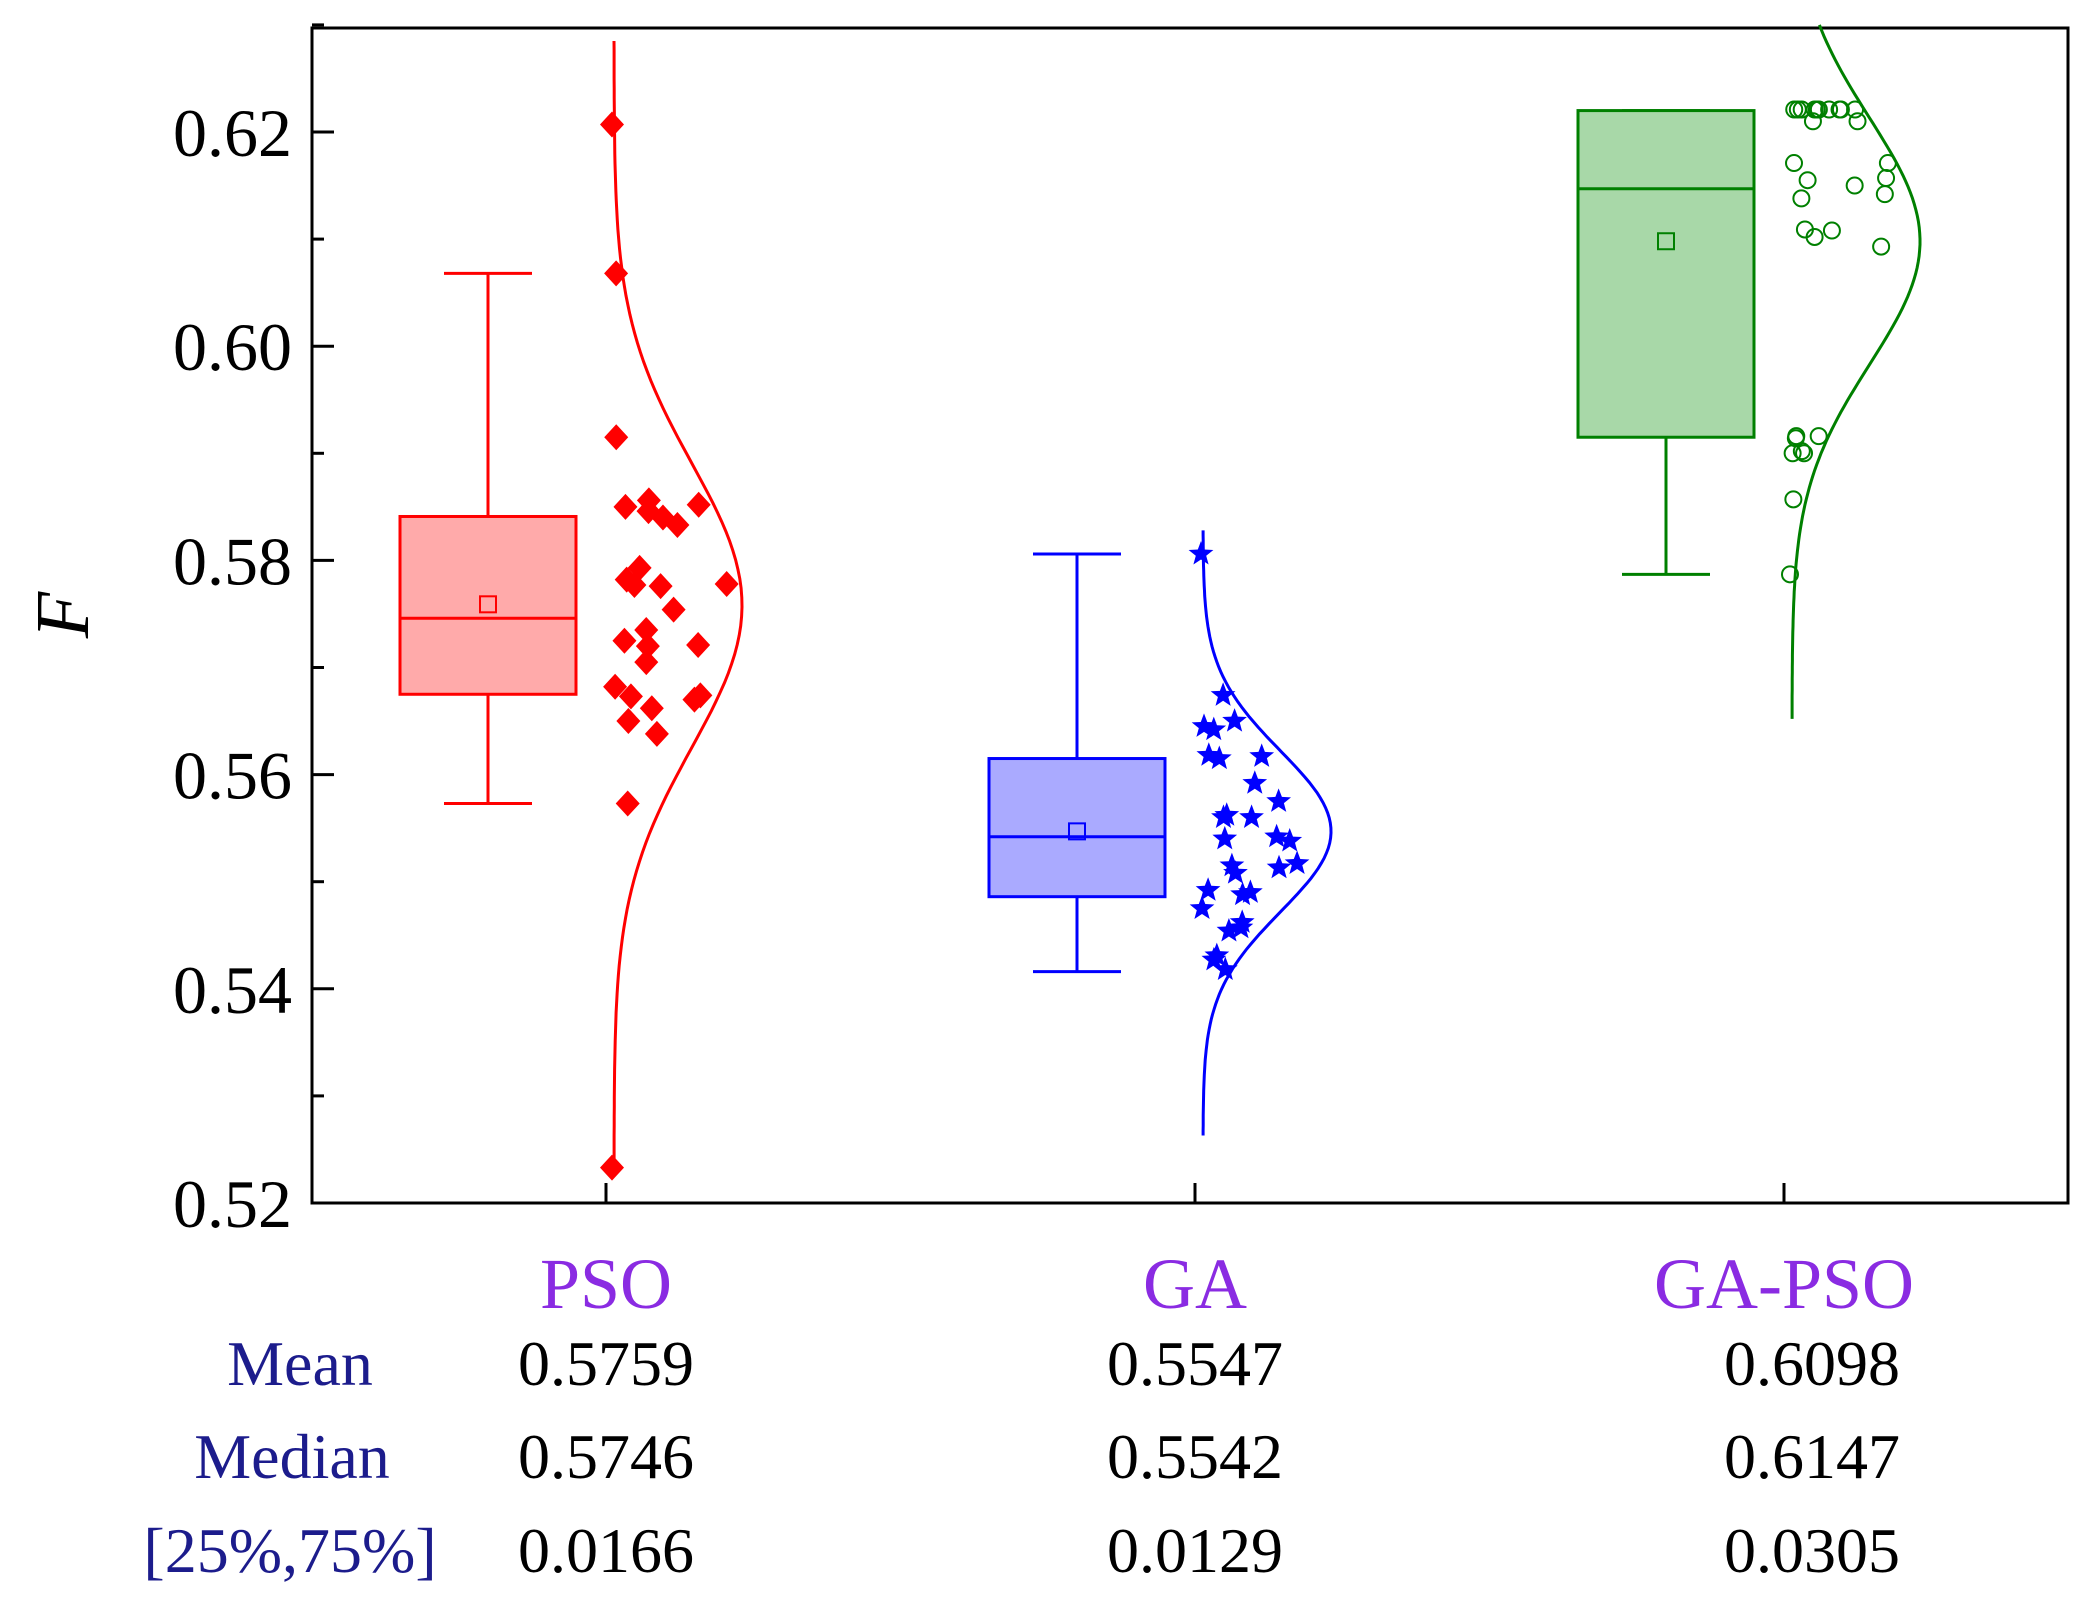  What do you see at coordinates (232, 1204) in the screenshot?
I see `y-tick-label: 0.52` at bounding box center [232, 1204].